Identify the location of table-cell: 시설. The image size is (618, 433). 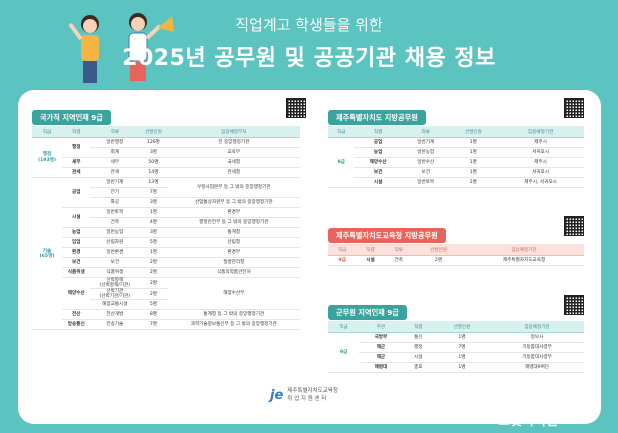
(370, 260).